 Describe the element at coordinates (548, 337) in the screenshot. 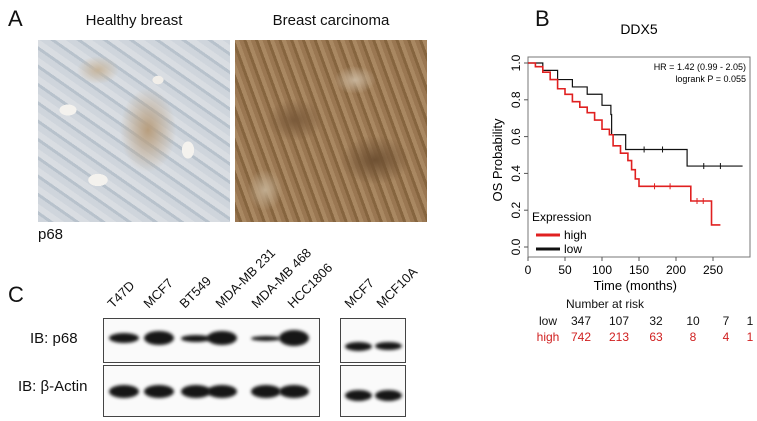

I see `risk-row-label: high` at that location.